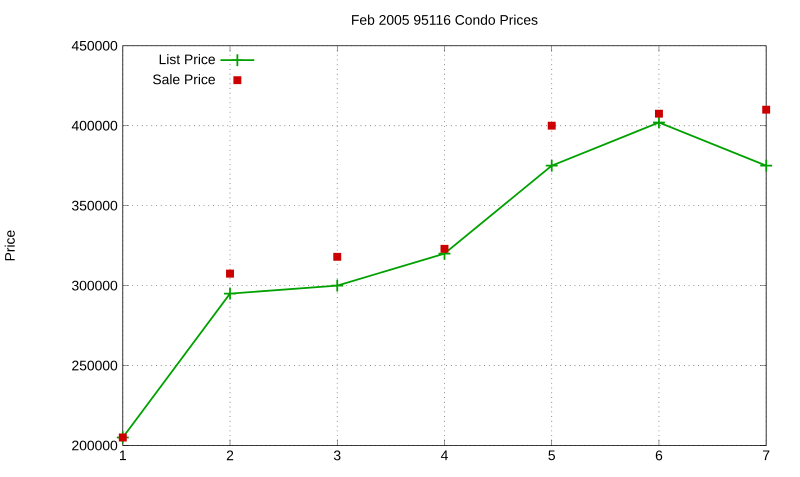  I want to click on y-tick-label: 350000, so click(95, 205).